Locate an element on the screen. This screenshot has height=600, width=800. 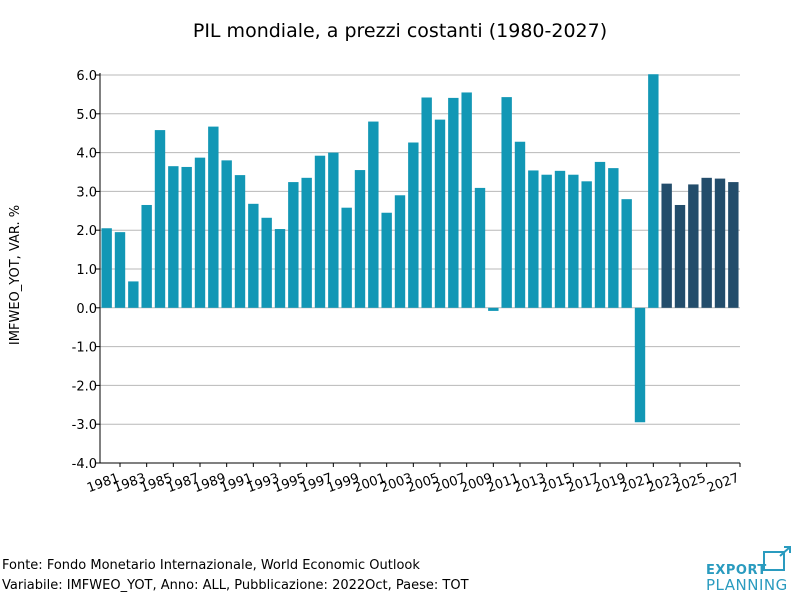
bar-2020 is located at coordinates (640, 365).